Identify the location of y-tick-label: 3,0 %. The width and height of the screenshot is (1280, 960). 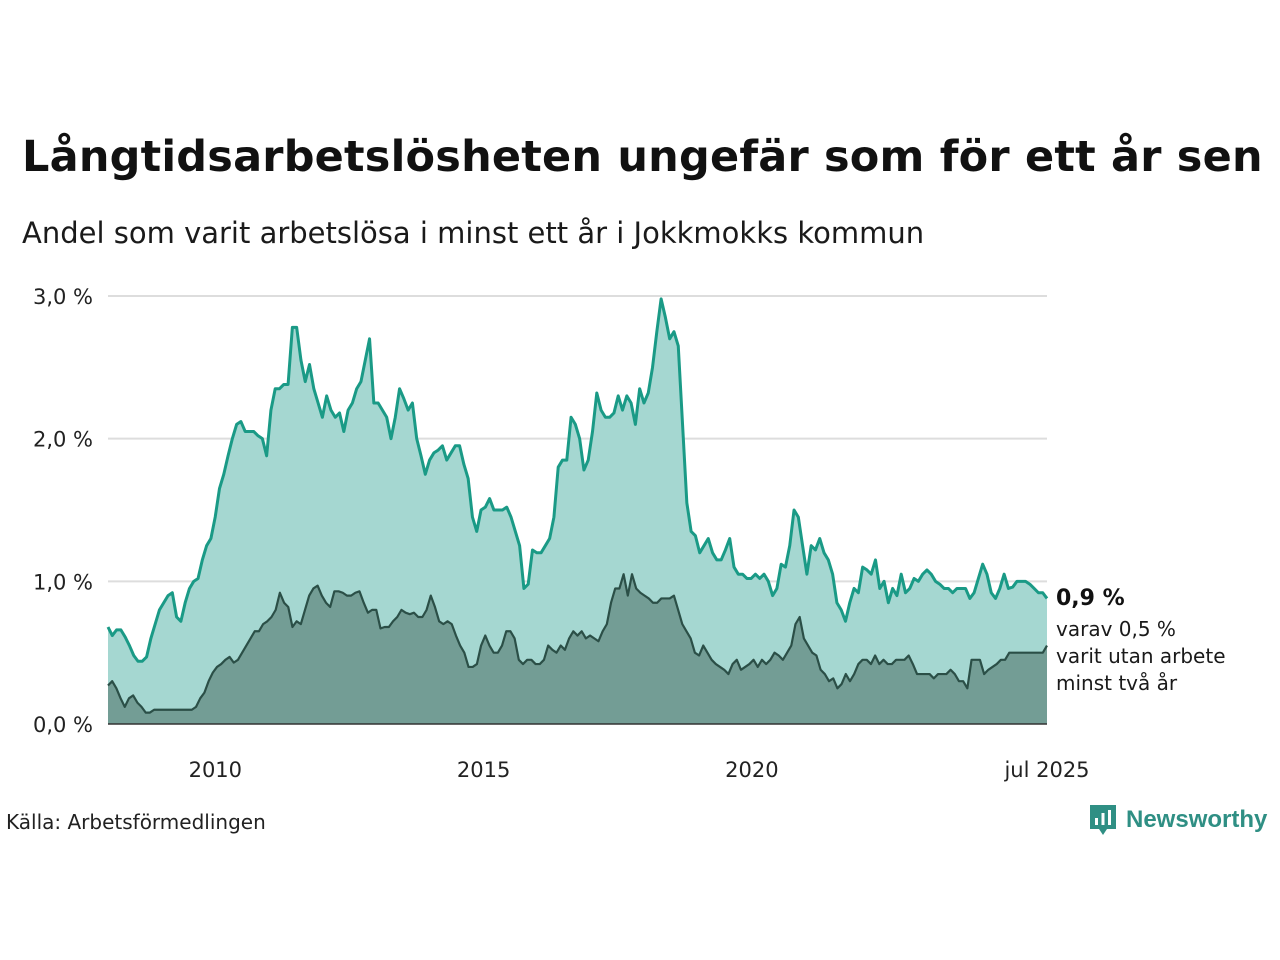
(63, 297).